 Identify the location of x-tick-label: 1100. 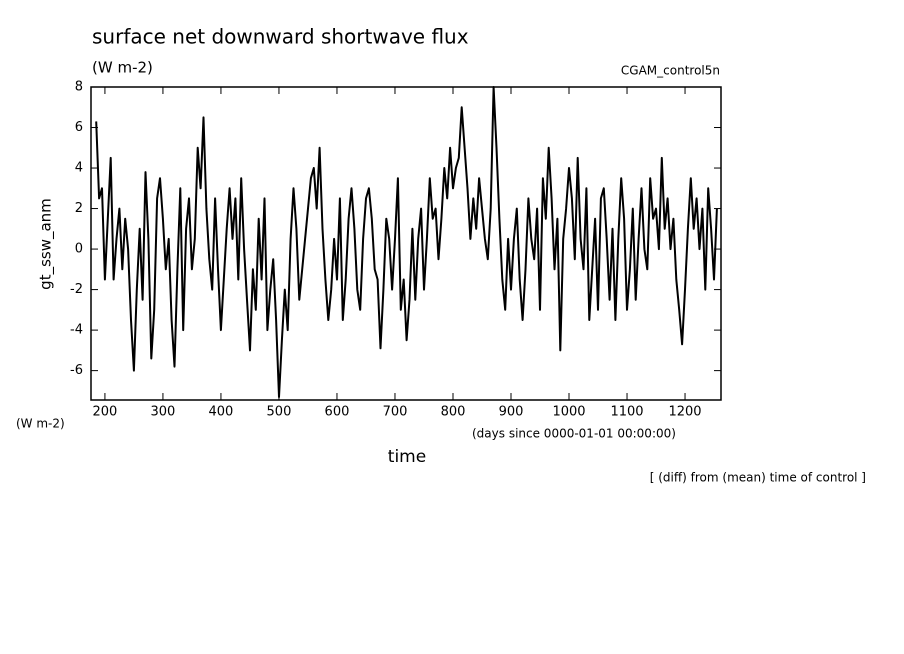
(626, 412).